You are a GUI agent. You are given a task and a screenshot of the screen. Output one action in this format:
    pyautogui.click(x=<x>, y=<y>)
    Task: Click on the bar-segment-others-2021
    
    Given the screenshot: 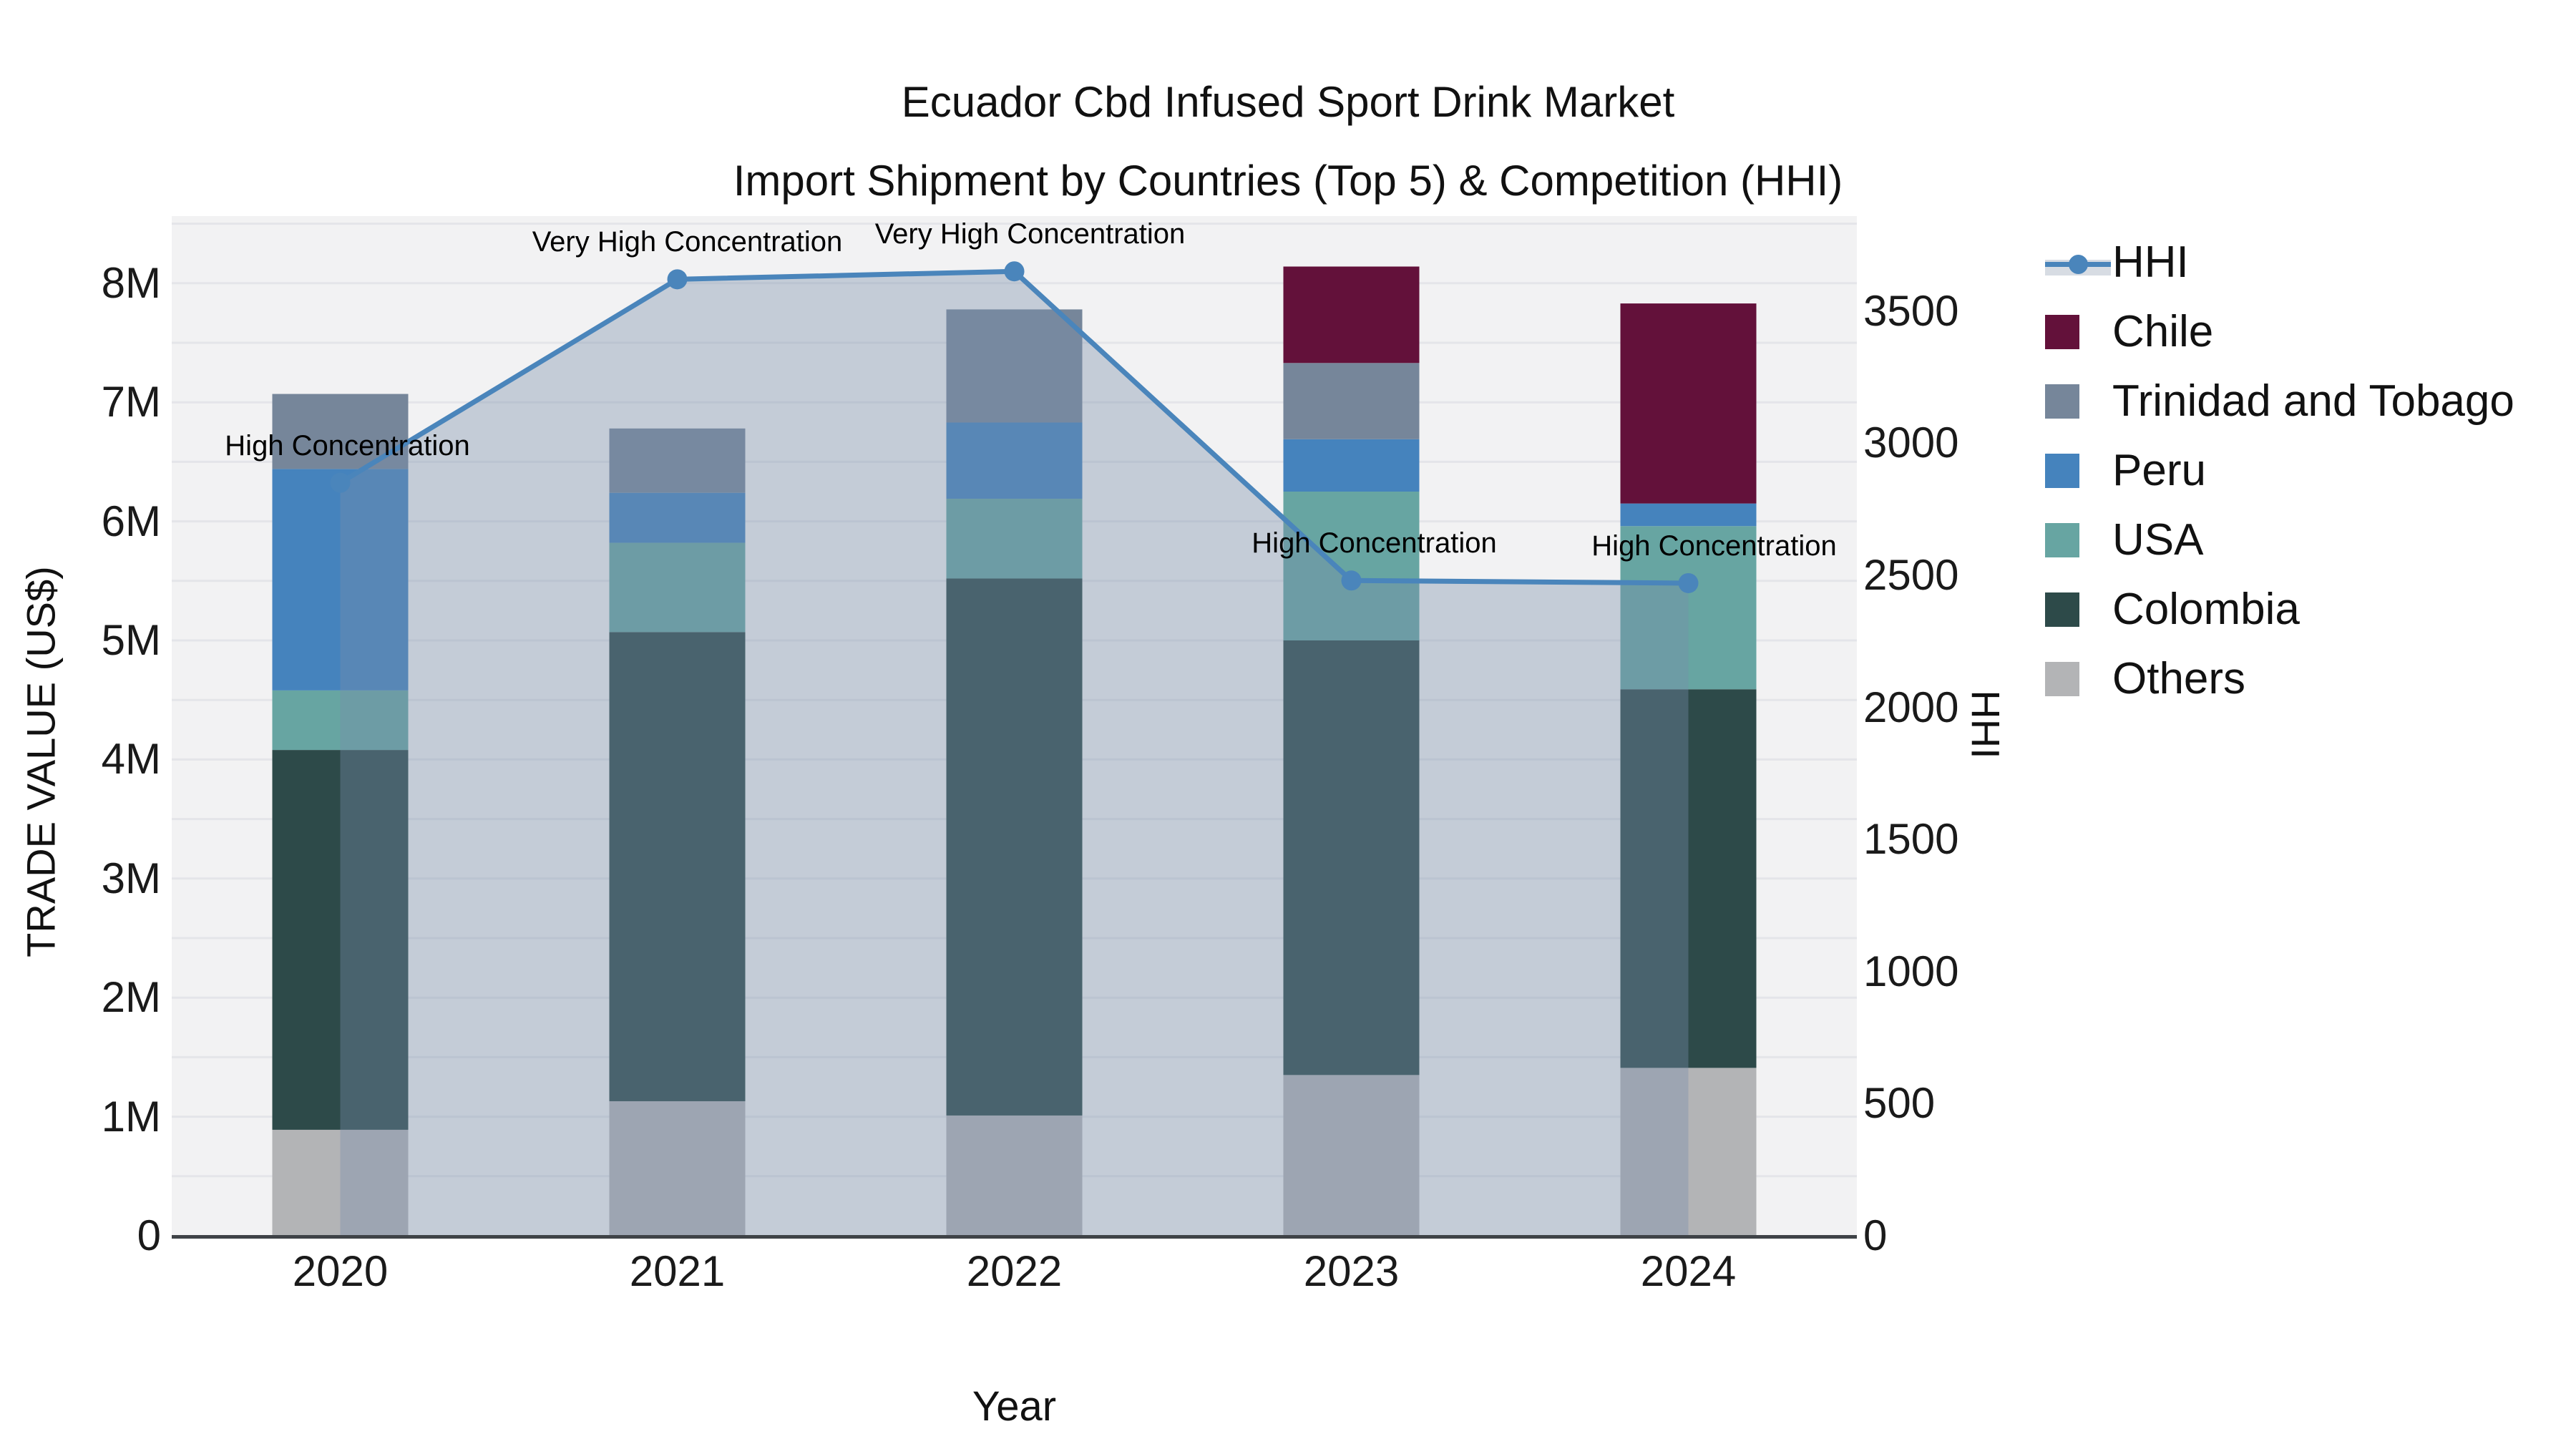 What is the action you would take?
    pyautogui.click(x=677, y=1168)
    